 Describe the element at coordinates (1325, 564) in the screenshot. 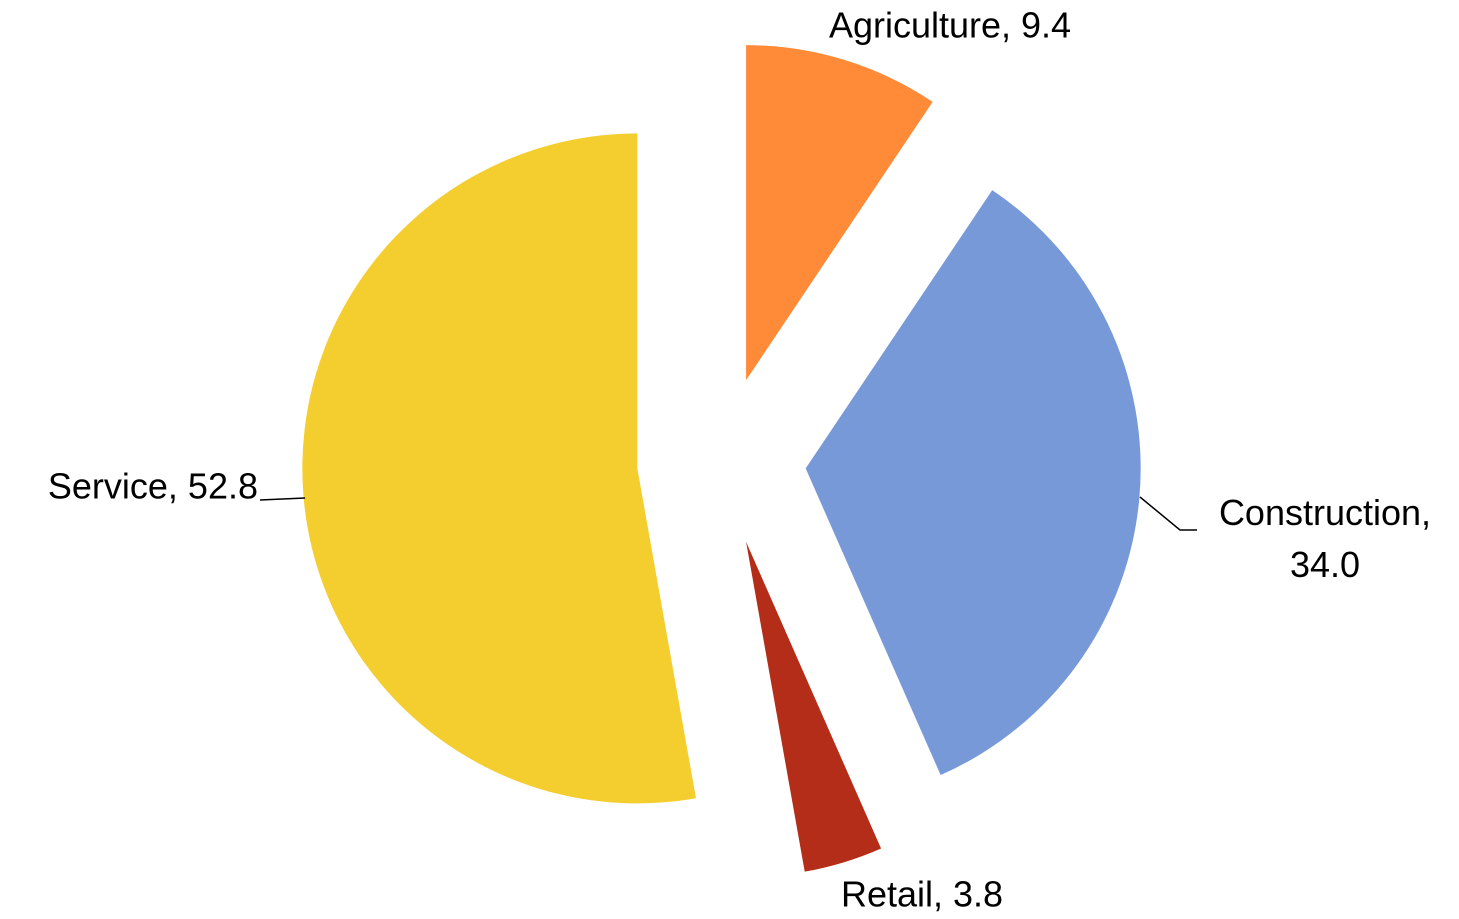

I see `data-label-line: 34.0` at that location.